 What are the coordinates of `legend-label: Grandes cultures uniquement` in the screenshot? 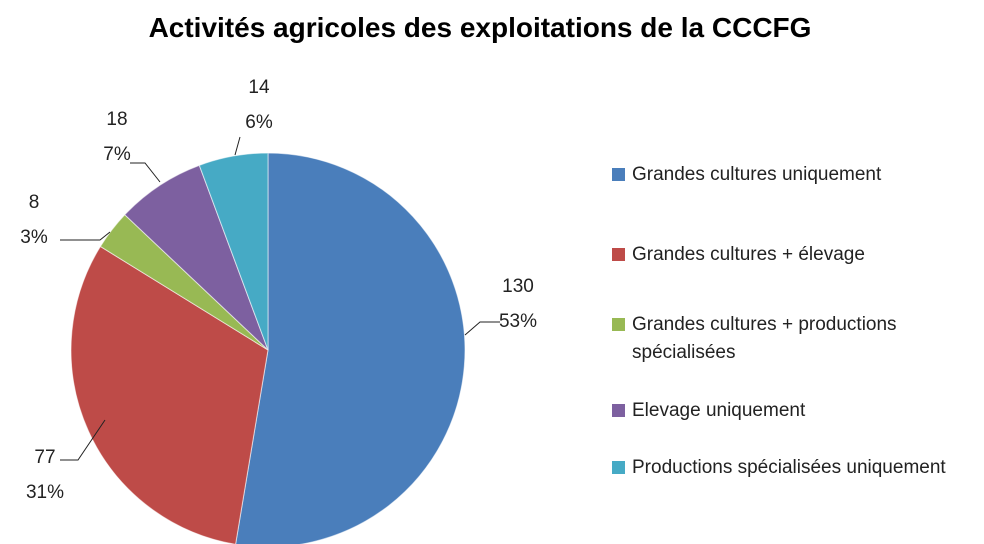 It's located at (757, 174).